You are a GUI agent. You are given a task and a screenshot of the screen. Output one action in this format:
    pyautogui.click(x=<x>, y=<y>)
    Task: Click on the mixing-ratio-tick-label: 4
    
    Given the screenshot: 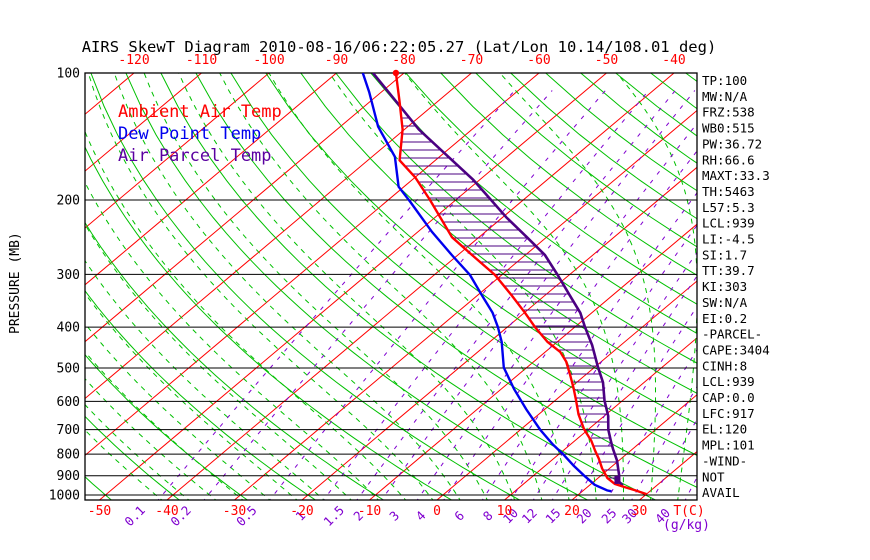 What is the action you would take?
    pyautogui.click(x=421, y=516)
    